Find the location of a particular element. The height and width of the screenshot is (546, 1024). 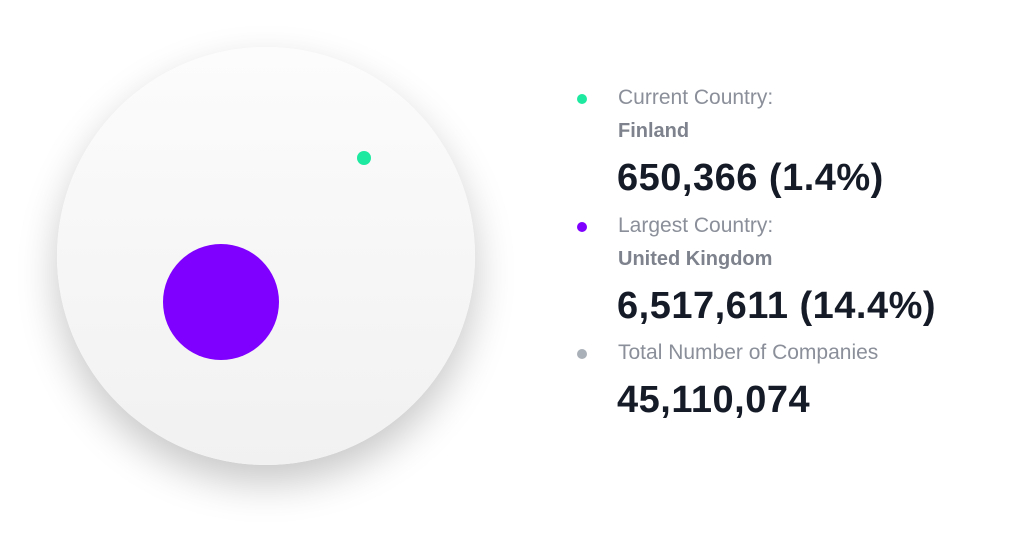

legend-label: Largest Country: is located at coordinates (696, 225).